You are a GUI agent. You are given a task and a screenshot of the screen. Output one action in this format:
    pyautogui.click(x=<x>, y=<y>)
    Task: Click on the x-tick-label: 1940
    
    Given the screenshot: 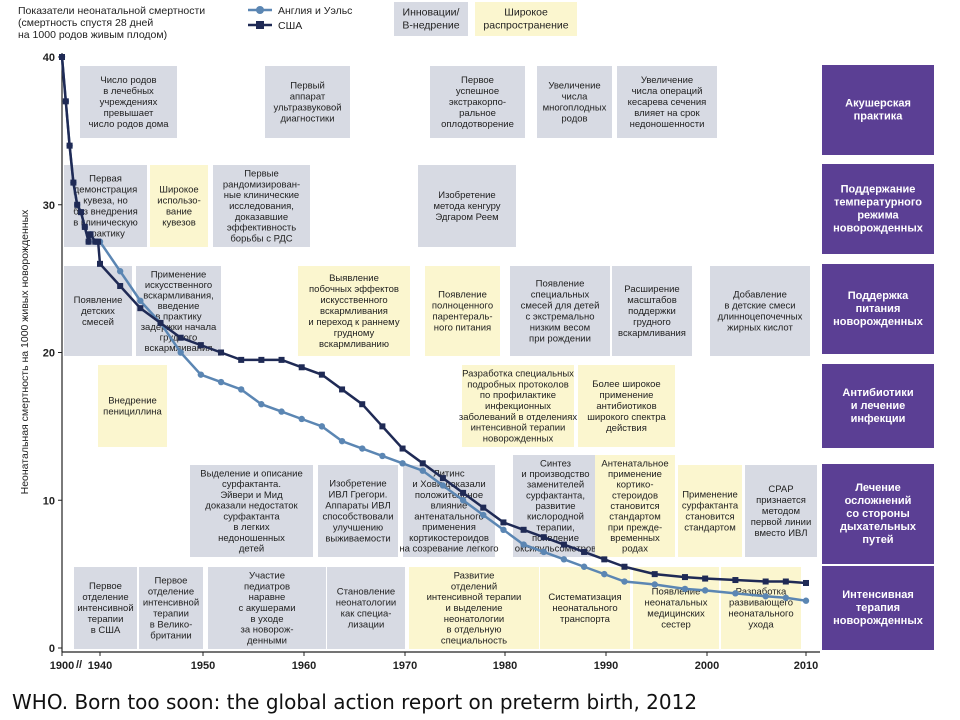 What is the action you would take?
    pyautogui.click(x=100, y=666)
    